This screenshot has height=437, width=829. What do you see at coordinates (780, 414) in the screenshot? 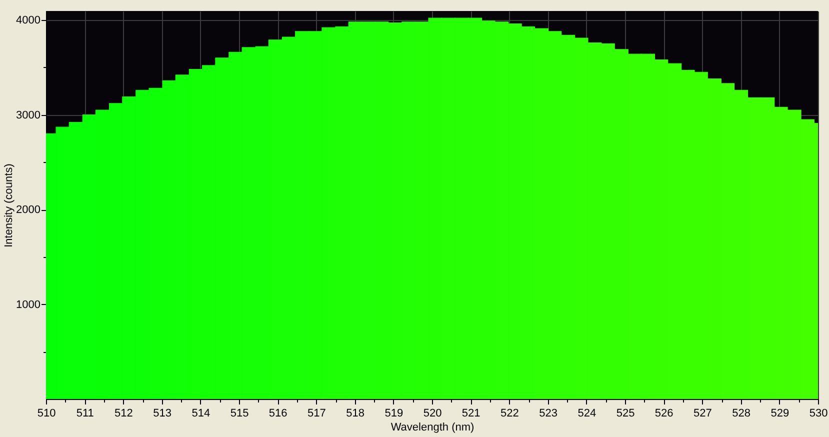
I see `x-tick-label: 529` at bounding box center [780, 414].